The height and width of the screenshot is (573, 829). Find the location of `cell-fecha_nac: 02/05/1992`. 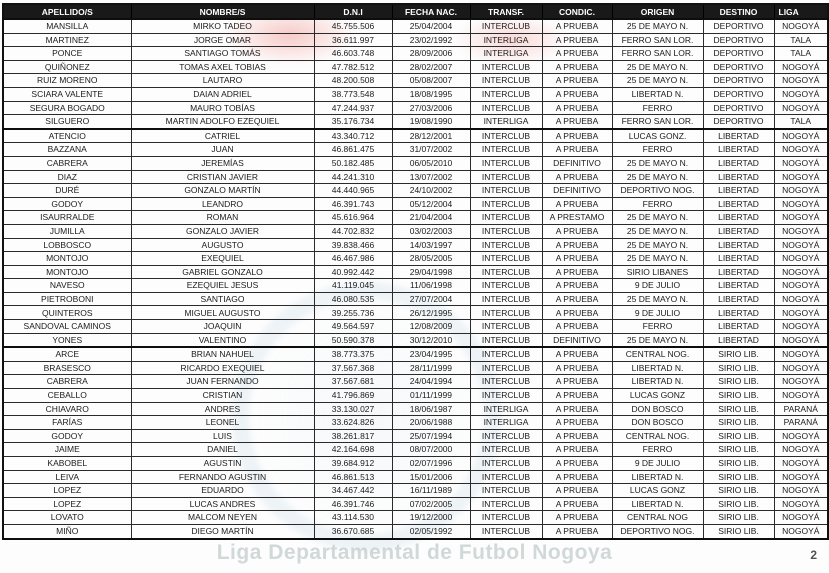

cell-fecha_nac: 02/05/1992 is located at coordinates (431, 531).